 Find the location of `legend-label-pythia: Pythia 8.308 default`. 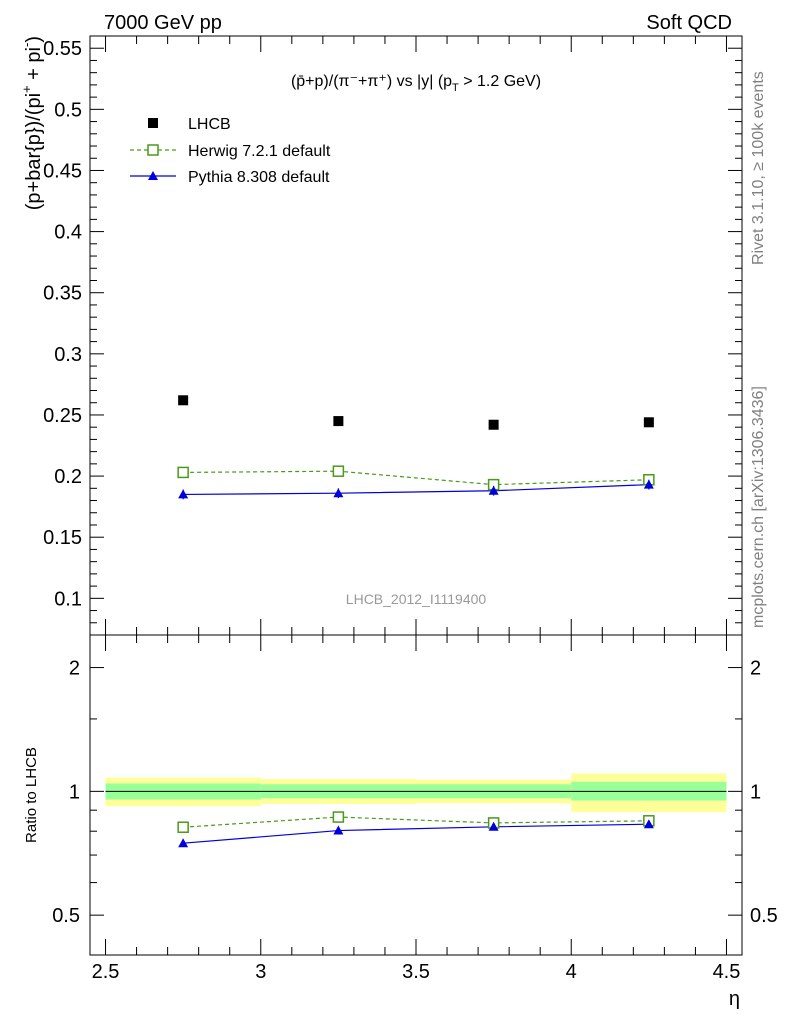

legend-label-pythia: Pythia 8.308 default is located at coordinates (259, 177).